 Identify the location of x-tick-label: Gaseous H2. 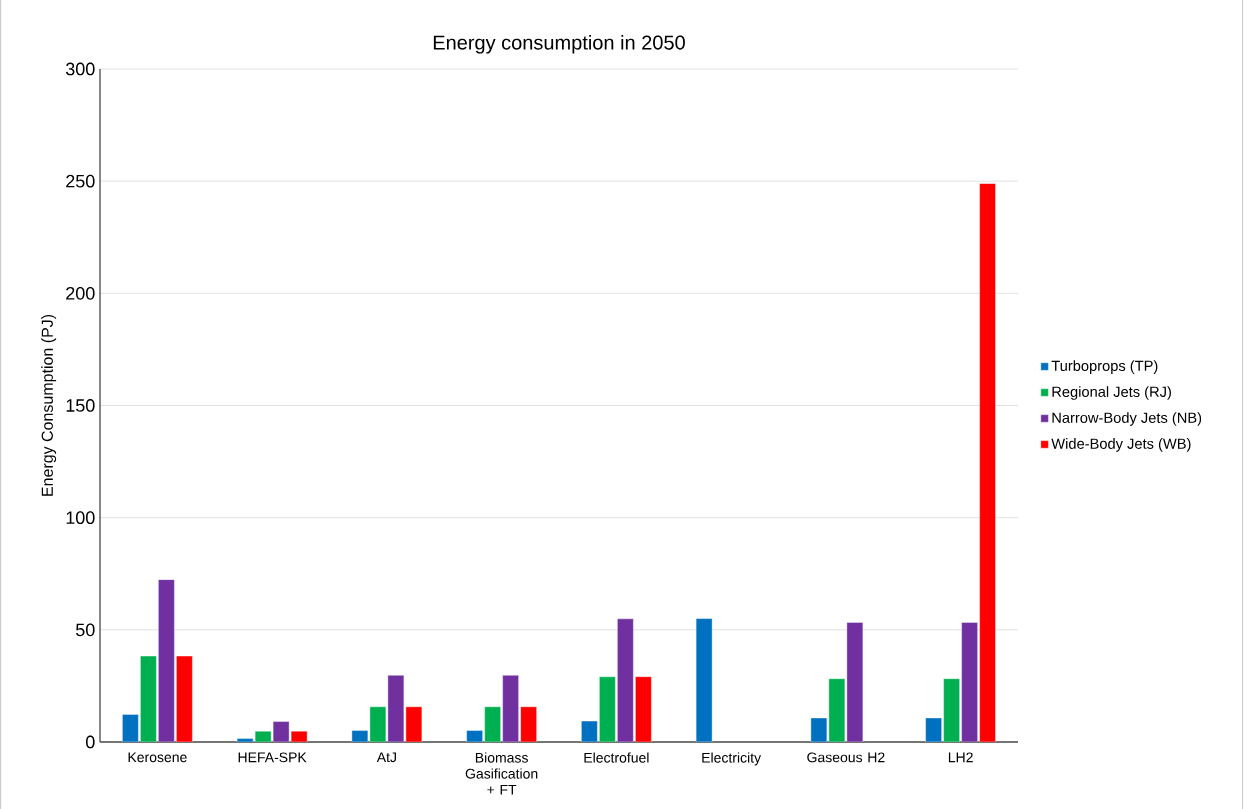
(846, 757).